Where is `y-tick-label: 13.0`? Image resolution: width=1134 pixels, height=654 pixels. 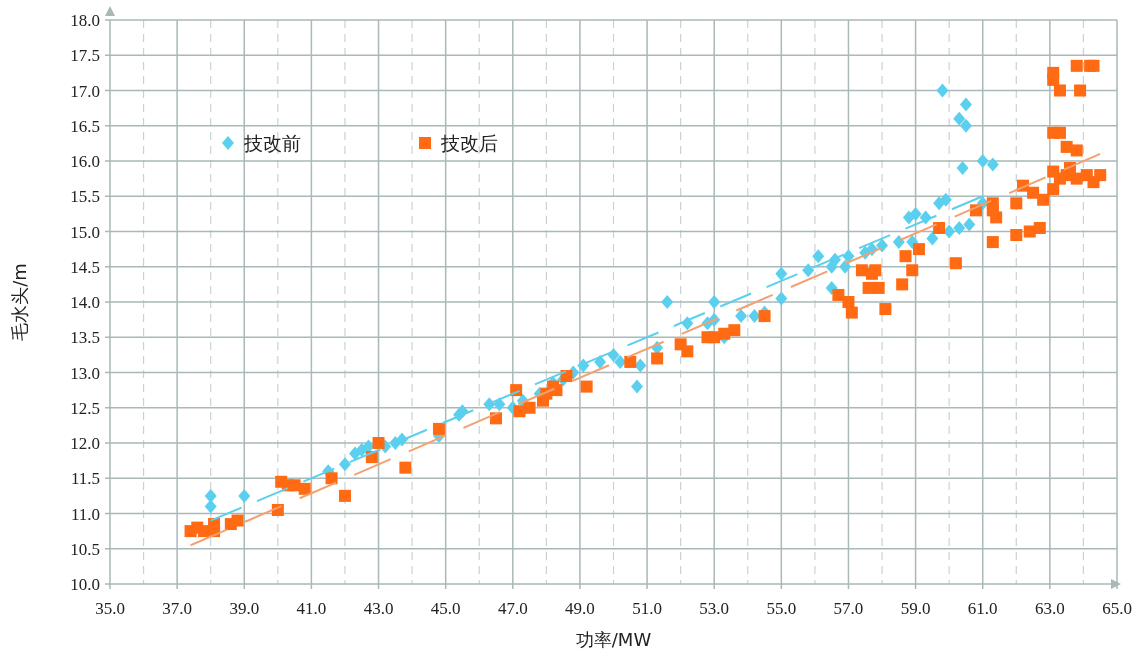 y-tick-label: 13.0 is located at coordinates (85, 373).